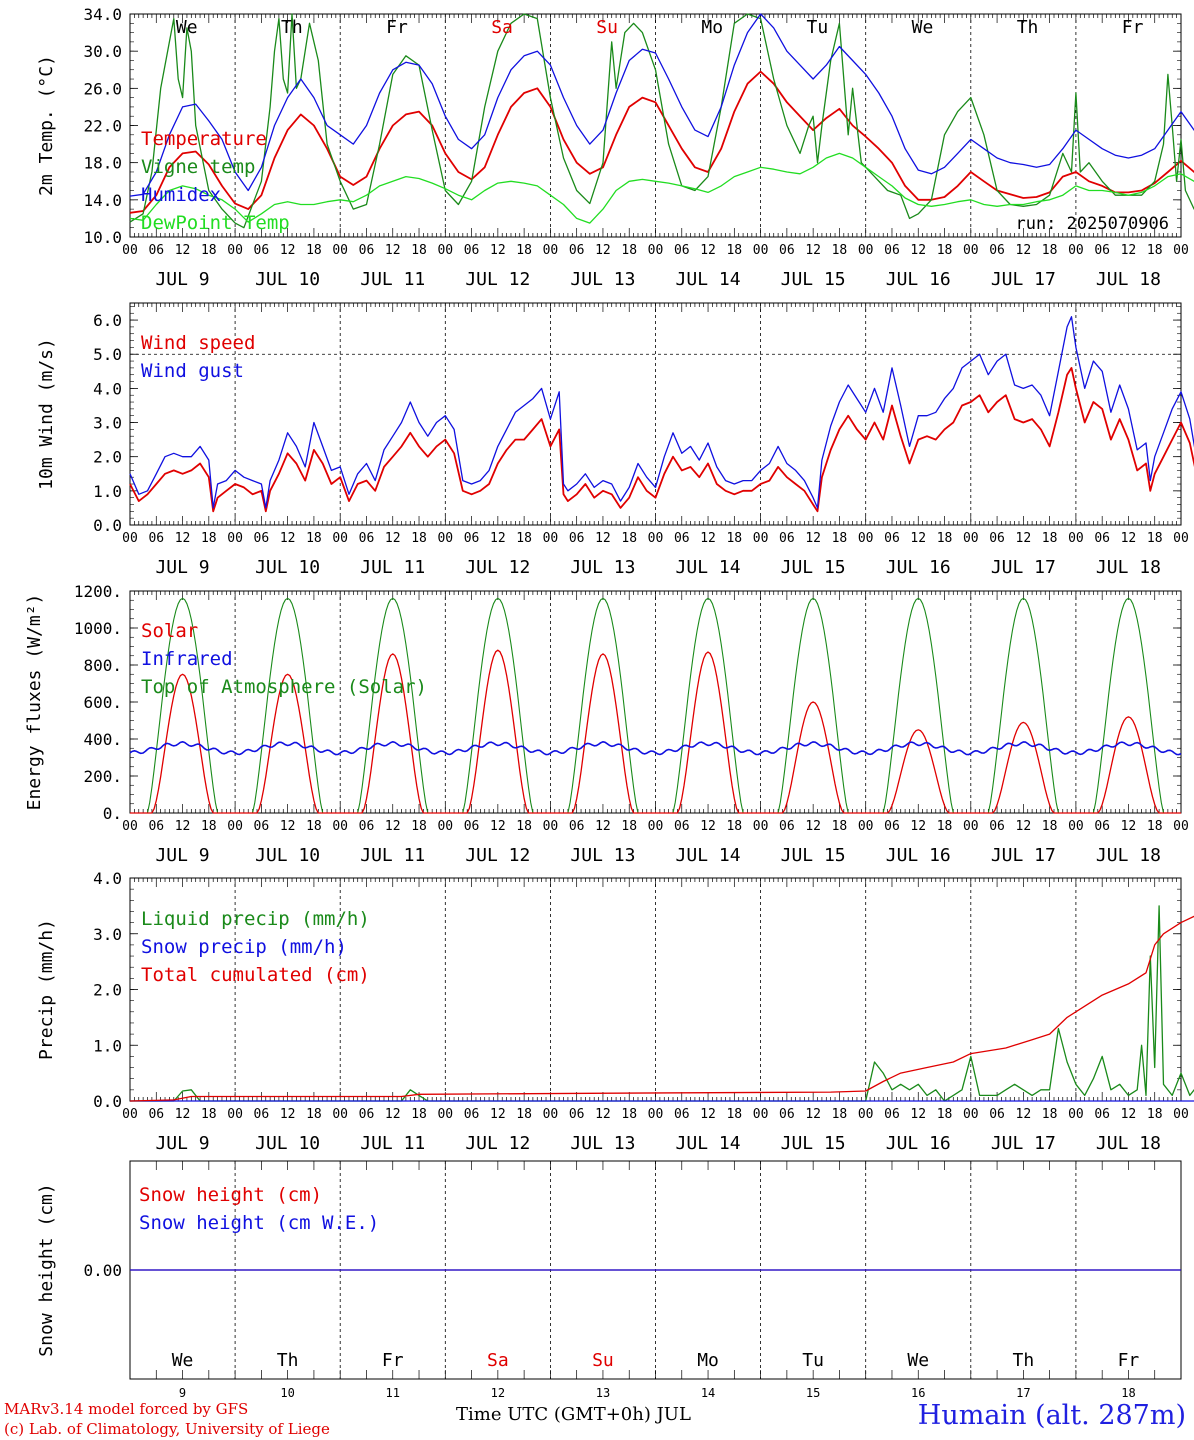 The image size is (1194, 1440). What do you see at coordinates (182, 1393) in the screenshot?
I see `day-number: 9` at bounding box center [182, 1393].